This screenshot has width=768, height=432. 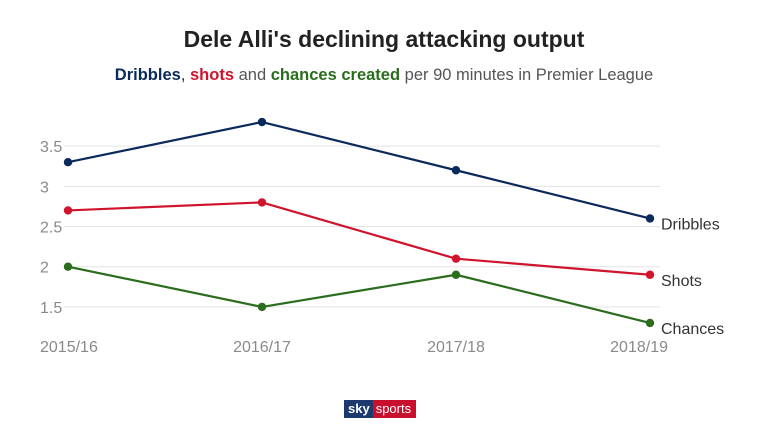 I want to click on series-line-shots, so click(x=359, y=238).